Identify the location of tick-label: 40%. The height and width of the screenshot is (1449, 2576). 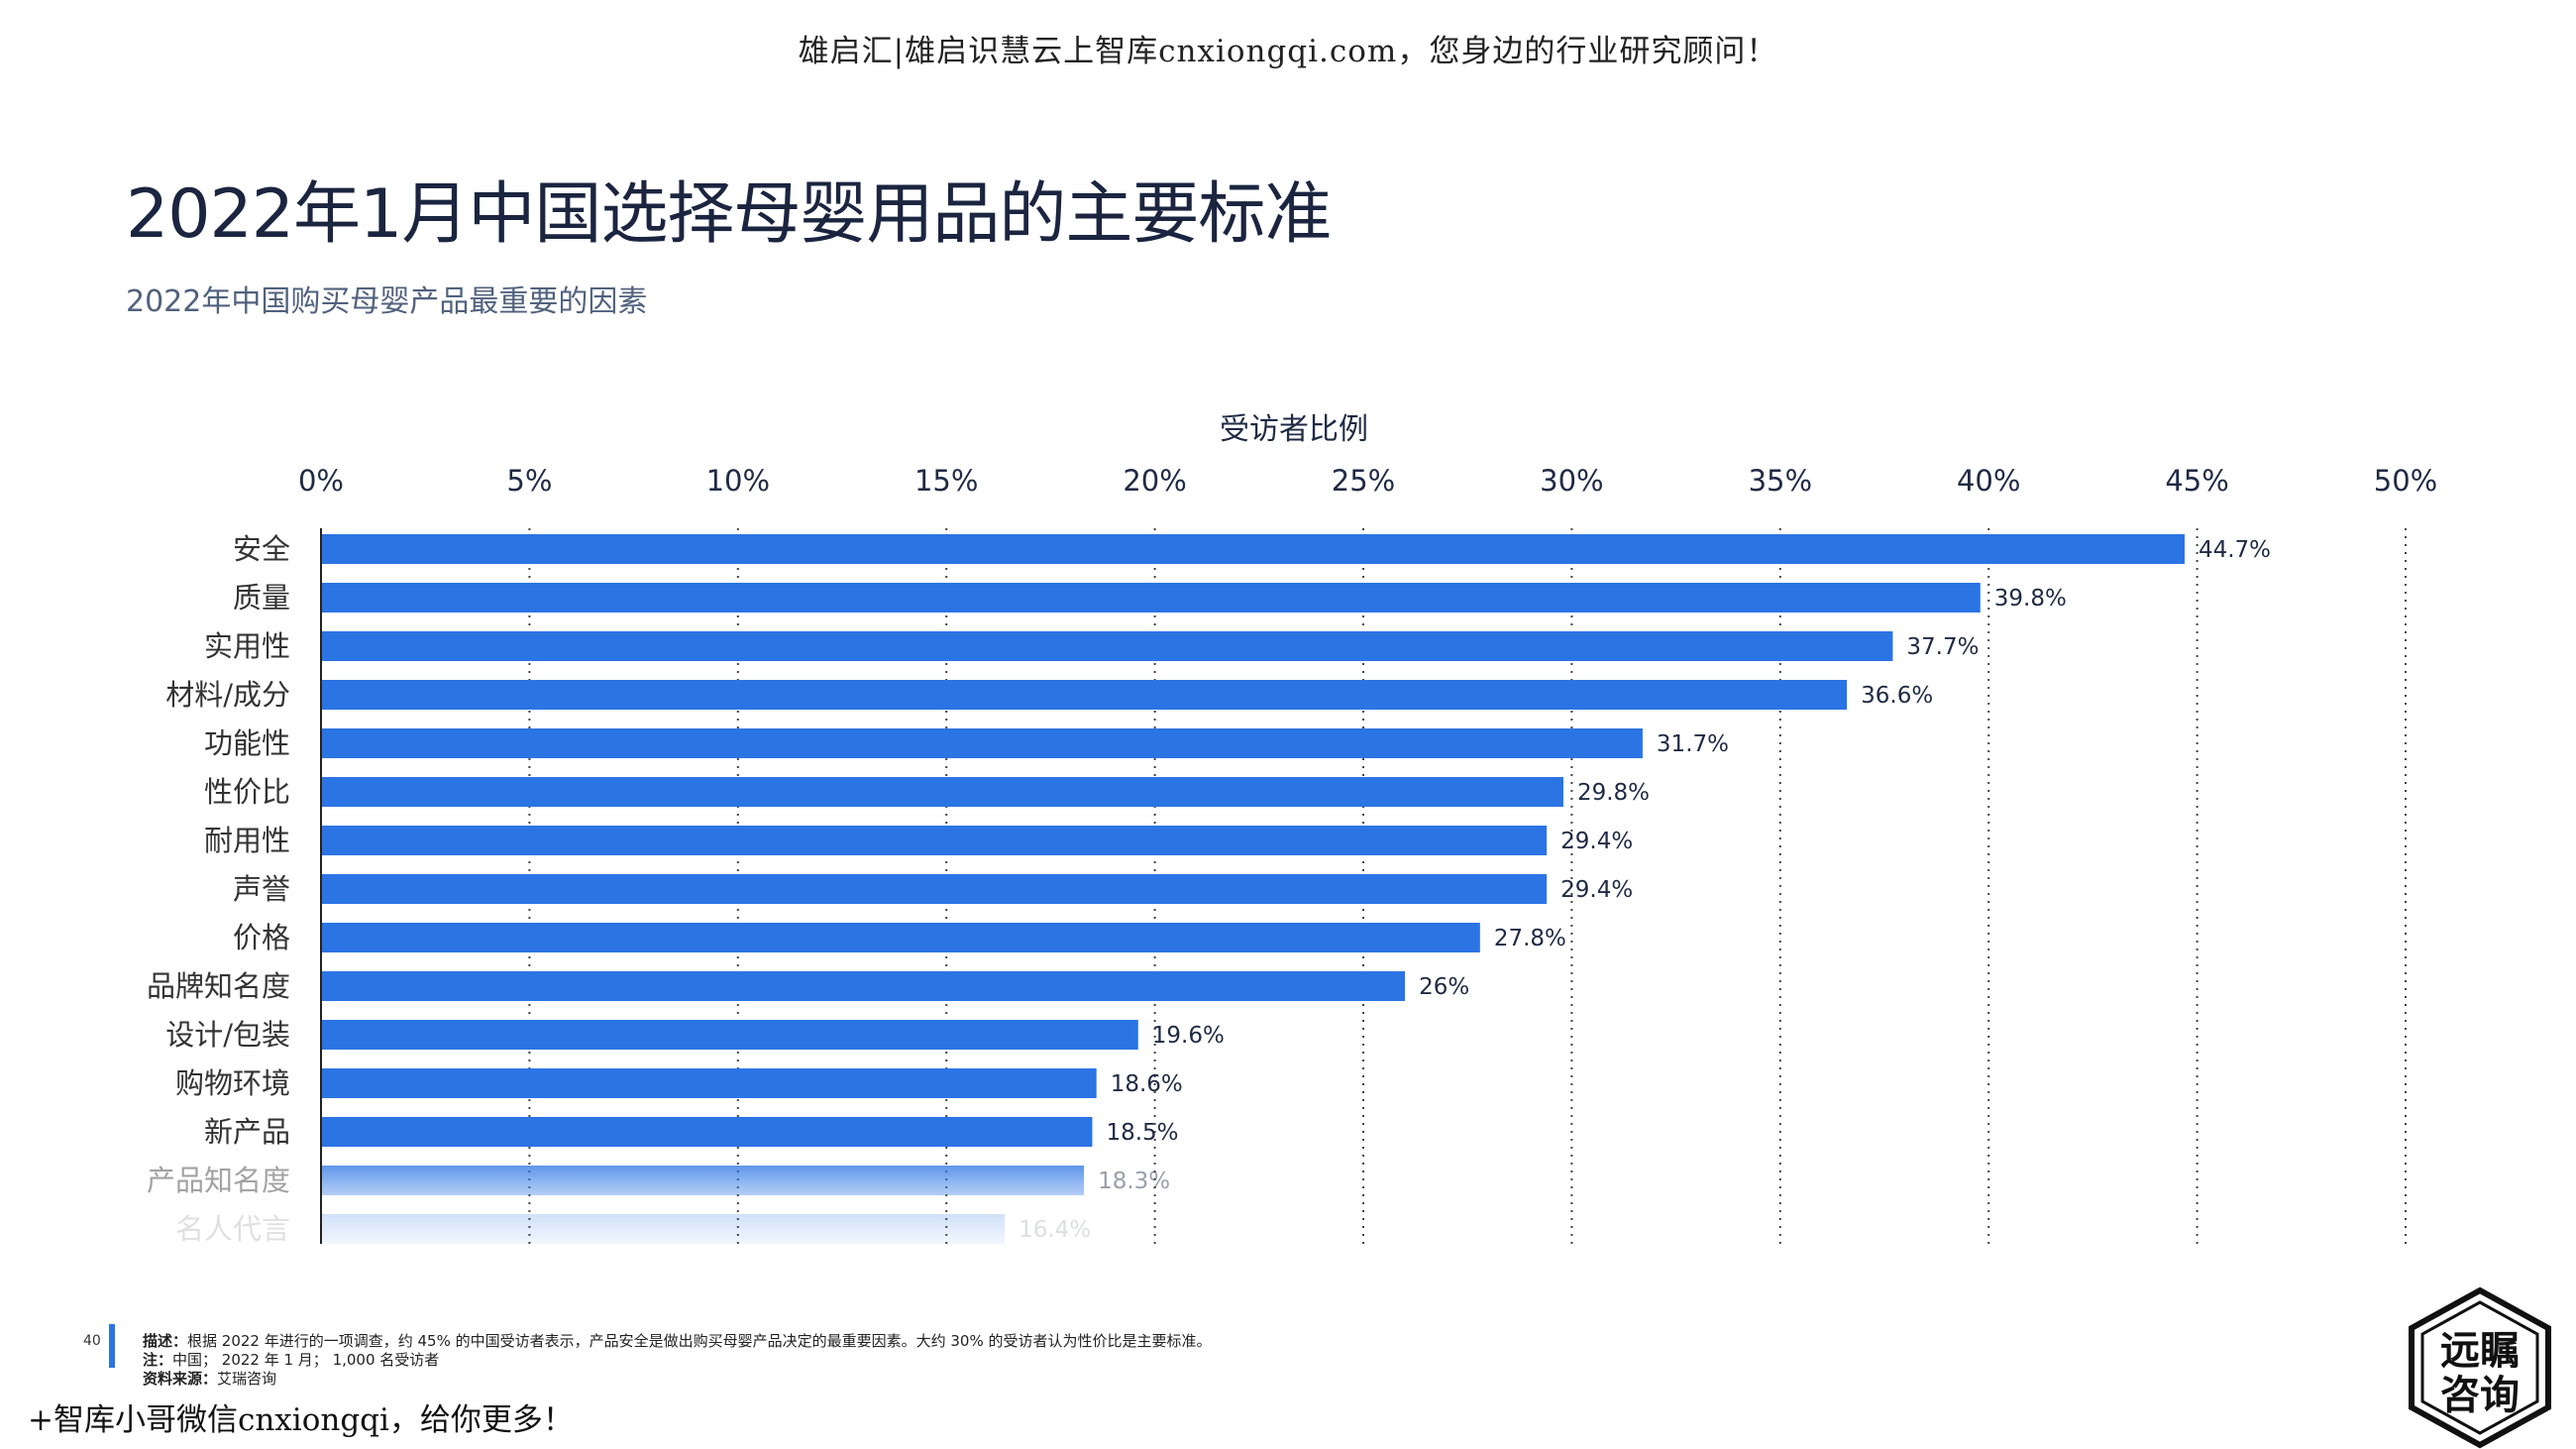
(1988, 481).